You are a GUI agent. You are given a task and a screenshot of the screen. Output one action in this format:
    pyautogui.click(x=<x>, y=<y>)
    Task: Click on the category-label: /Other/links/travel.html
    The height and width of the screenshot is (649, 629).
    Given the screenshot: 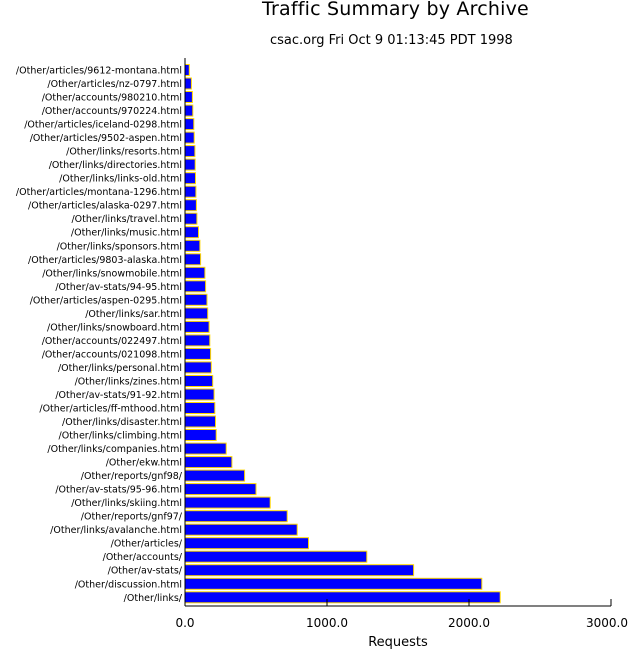 What is the action you would take?
    pyautogui.click(x=126, y=219)
    